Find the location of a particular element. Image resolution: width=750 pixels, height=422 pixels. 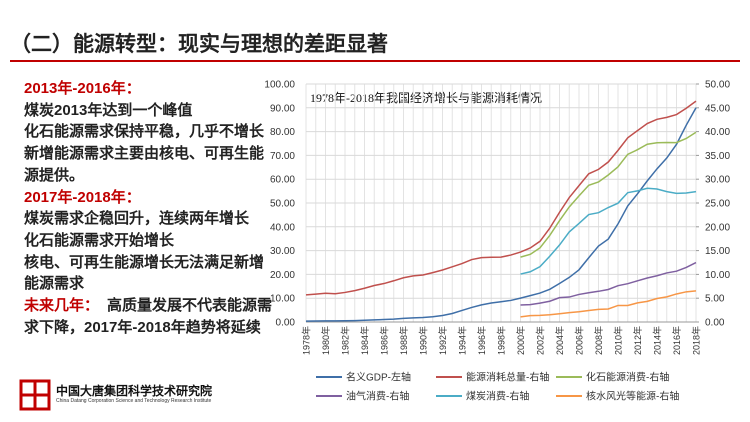

x-tick-label: 1978年 is located at coordinates (306, 340).